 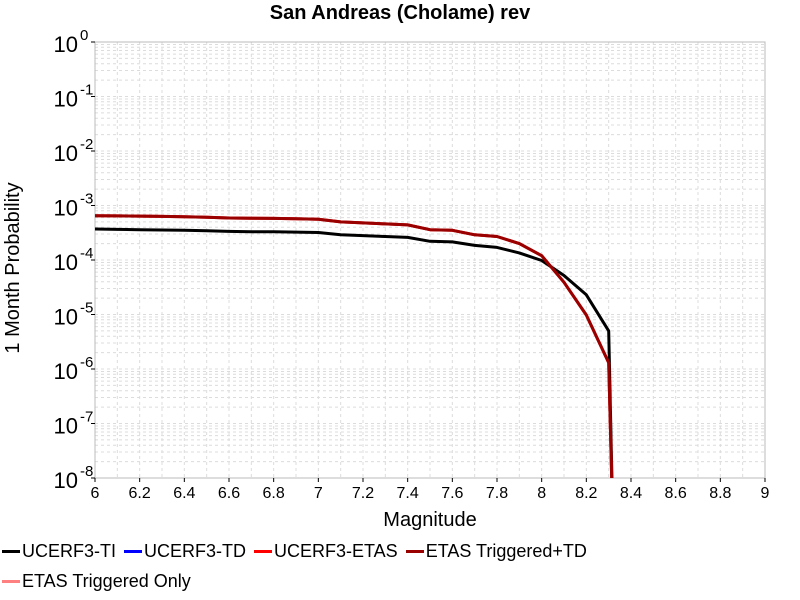 I want to click on x-axis-label: Magnitude, so click(x=429, y=520).